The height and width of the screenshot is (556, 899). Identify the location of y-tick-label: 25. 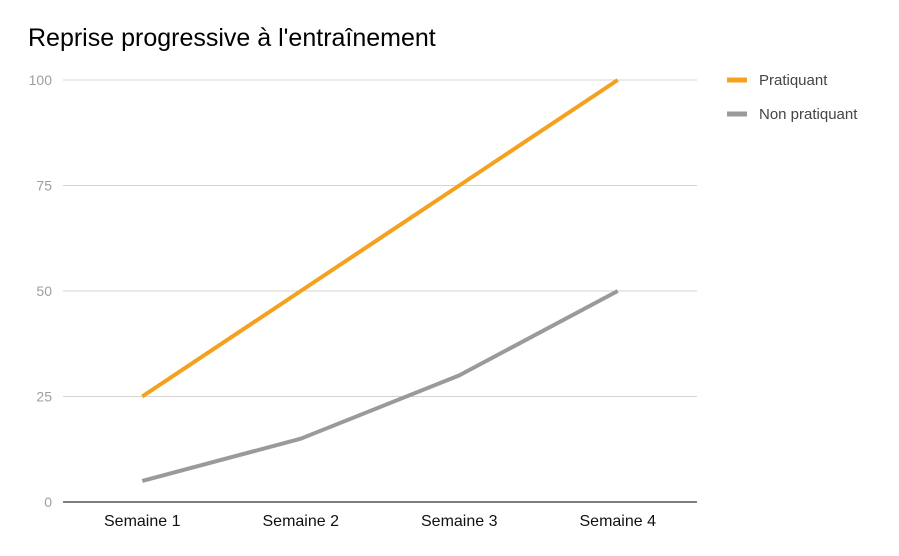
(44, 397).